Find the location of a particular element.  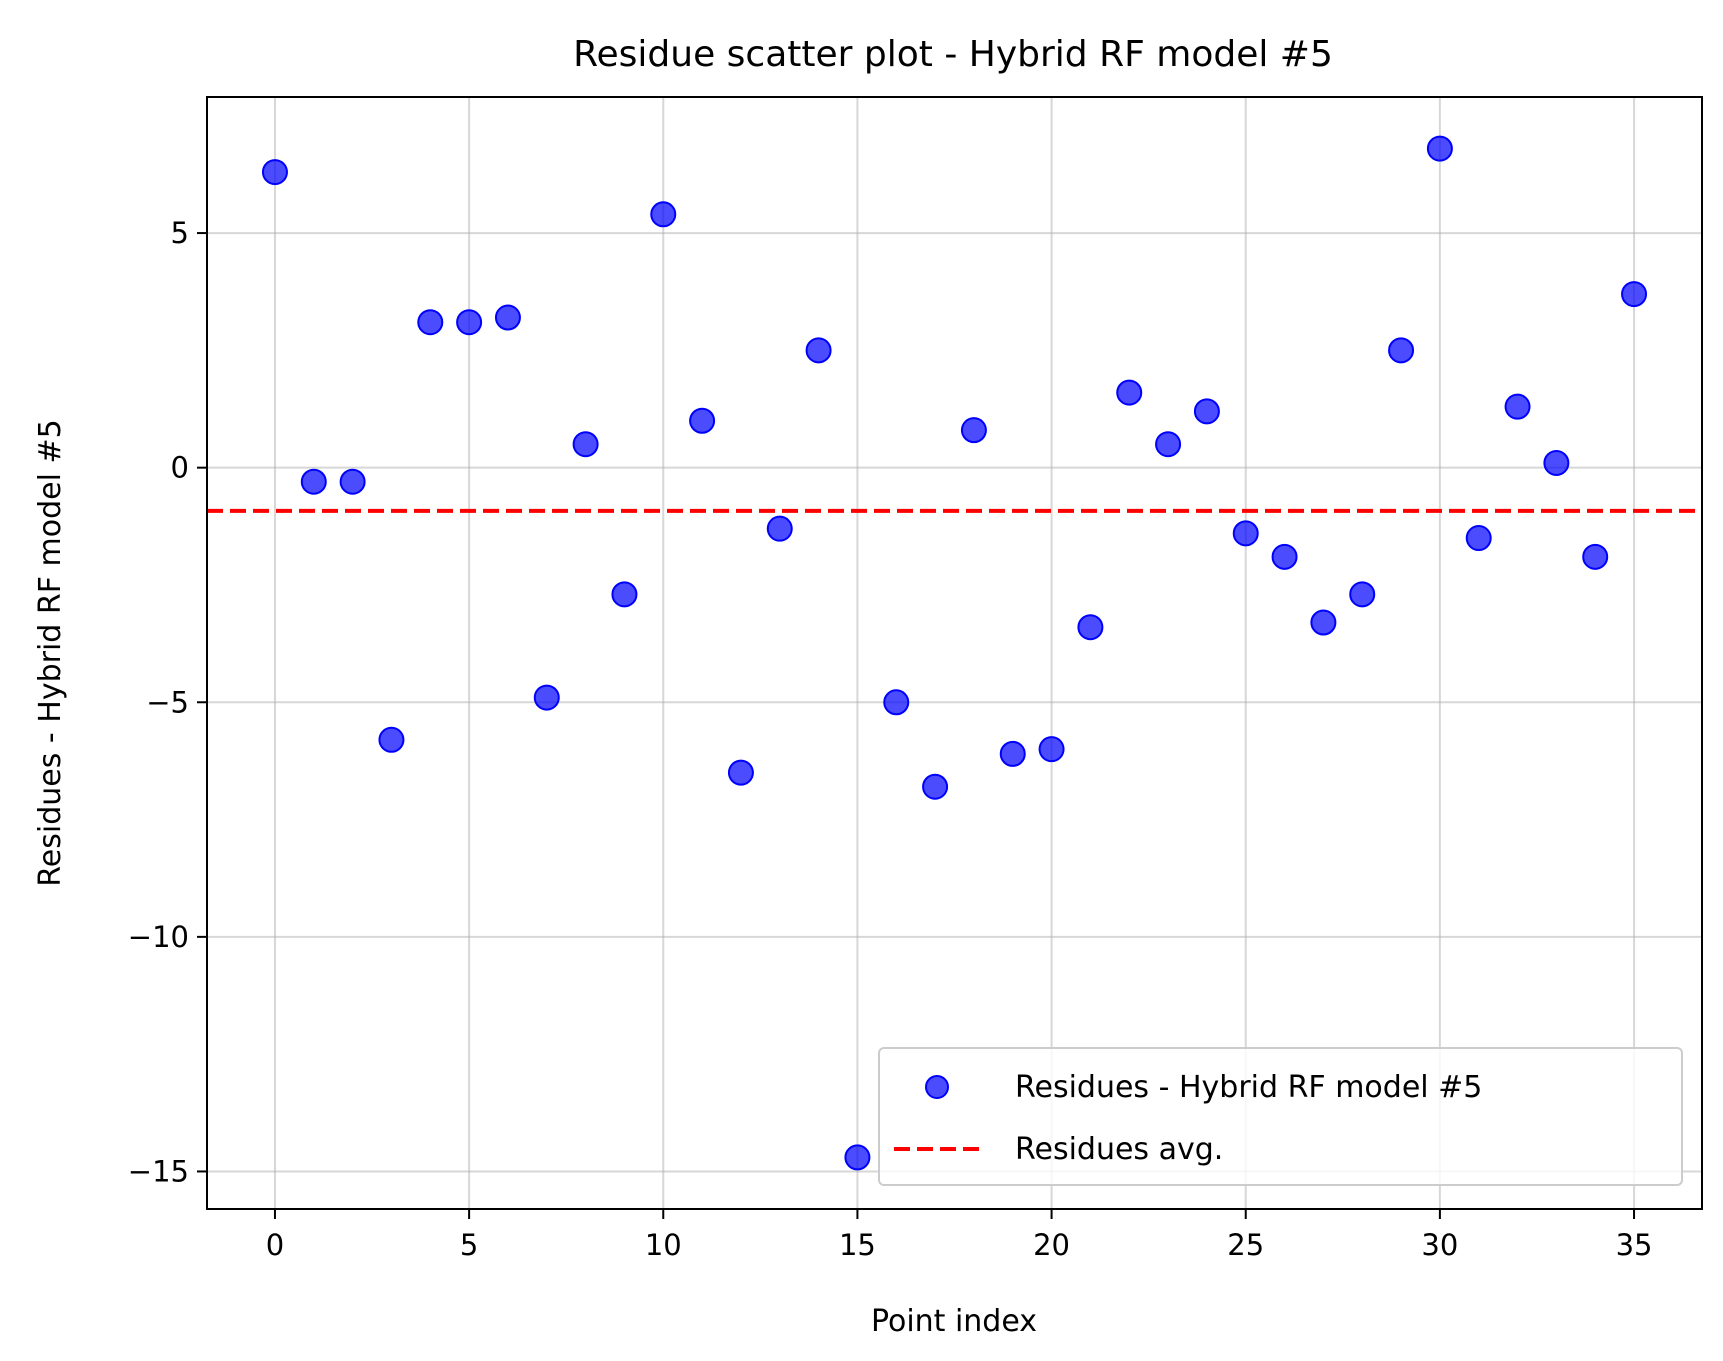

y-tick-label: 0 is located at coordinates (180, 468).